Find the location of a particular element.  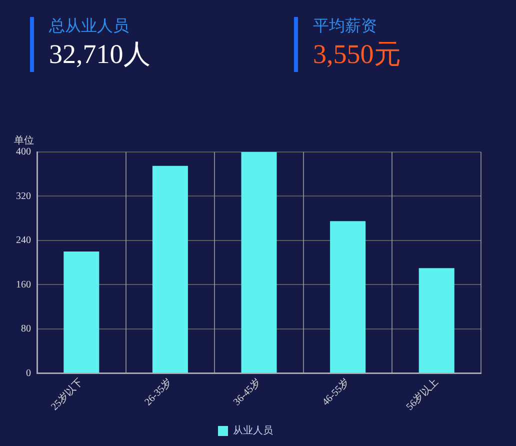

legend-label: 从业人员 is located at coordinates (253, 430).